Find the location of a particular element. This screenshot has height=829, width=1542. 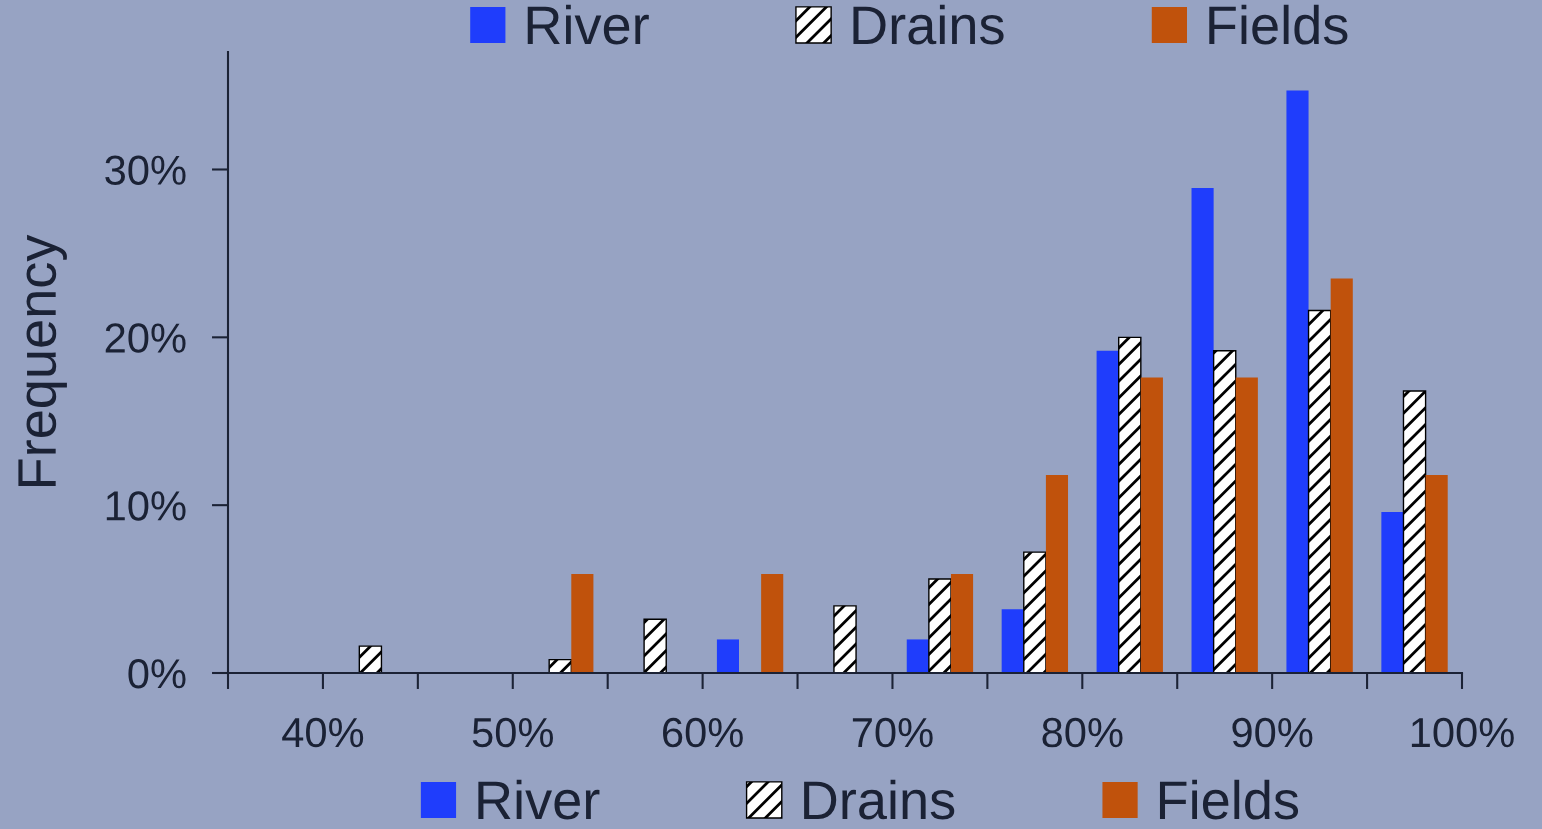

text: Fields is located at coordinates (1278, 24).